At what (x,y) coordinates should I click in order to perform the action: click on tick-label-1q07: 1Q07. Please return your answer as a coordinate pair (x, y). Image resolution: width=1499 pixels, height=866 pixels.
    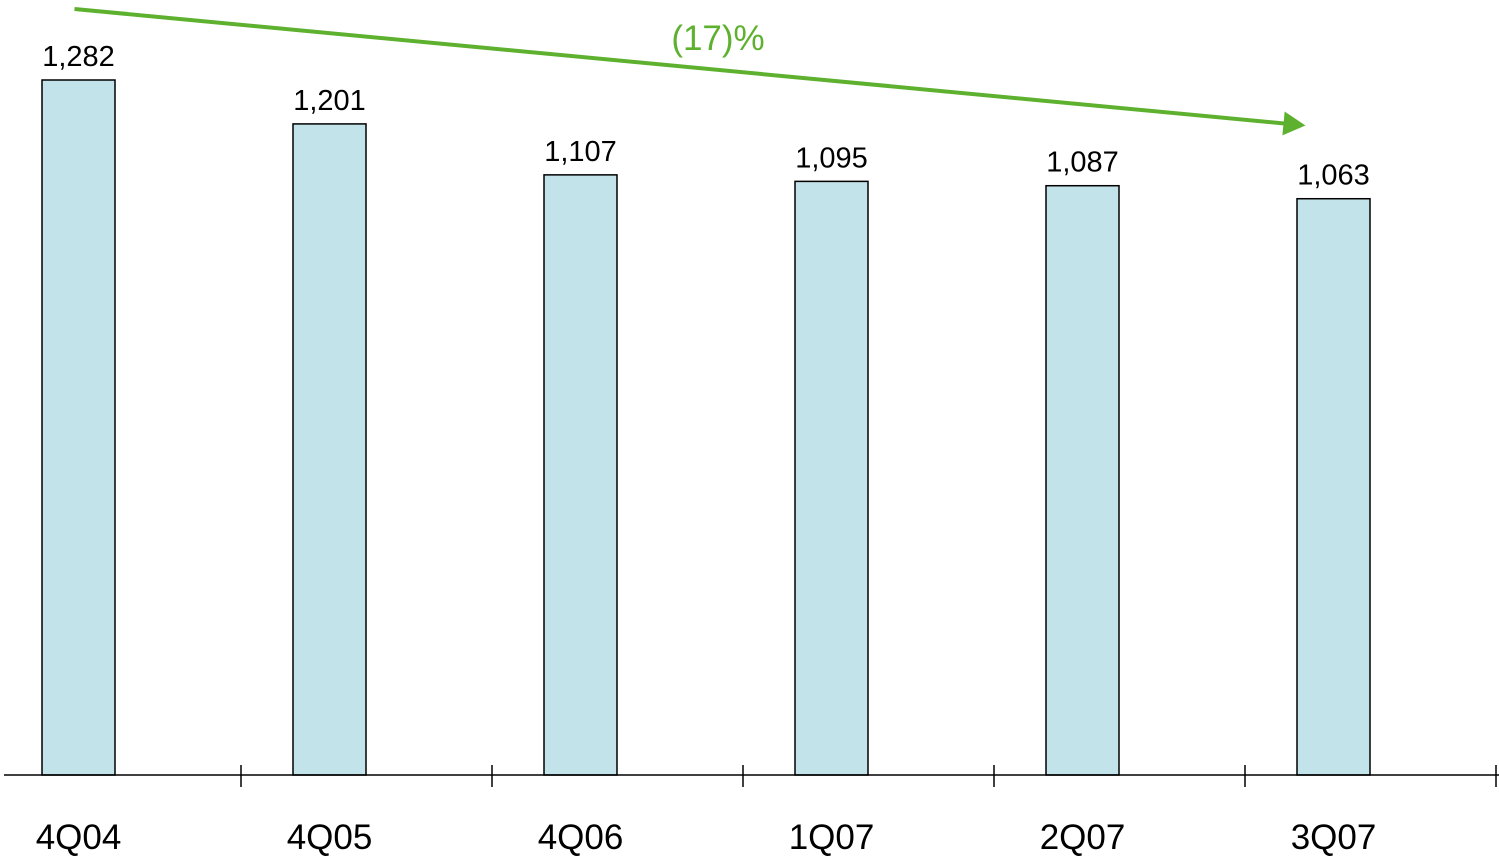
    Looking at the image, I should click on (832, 837).